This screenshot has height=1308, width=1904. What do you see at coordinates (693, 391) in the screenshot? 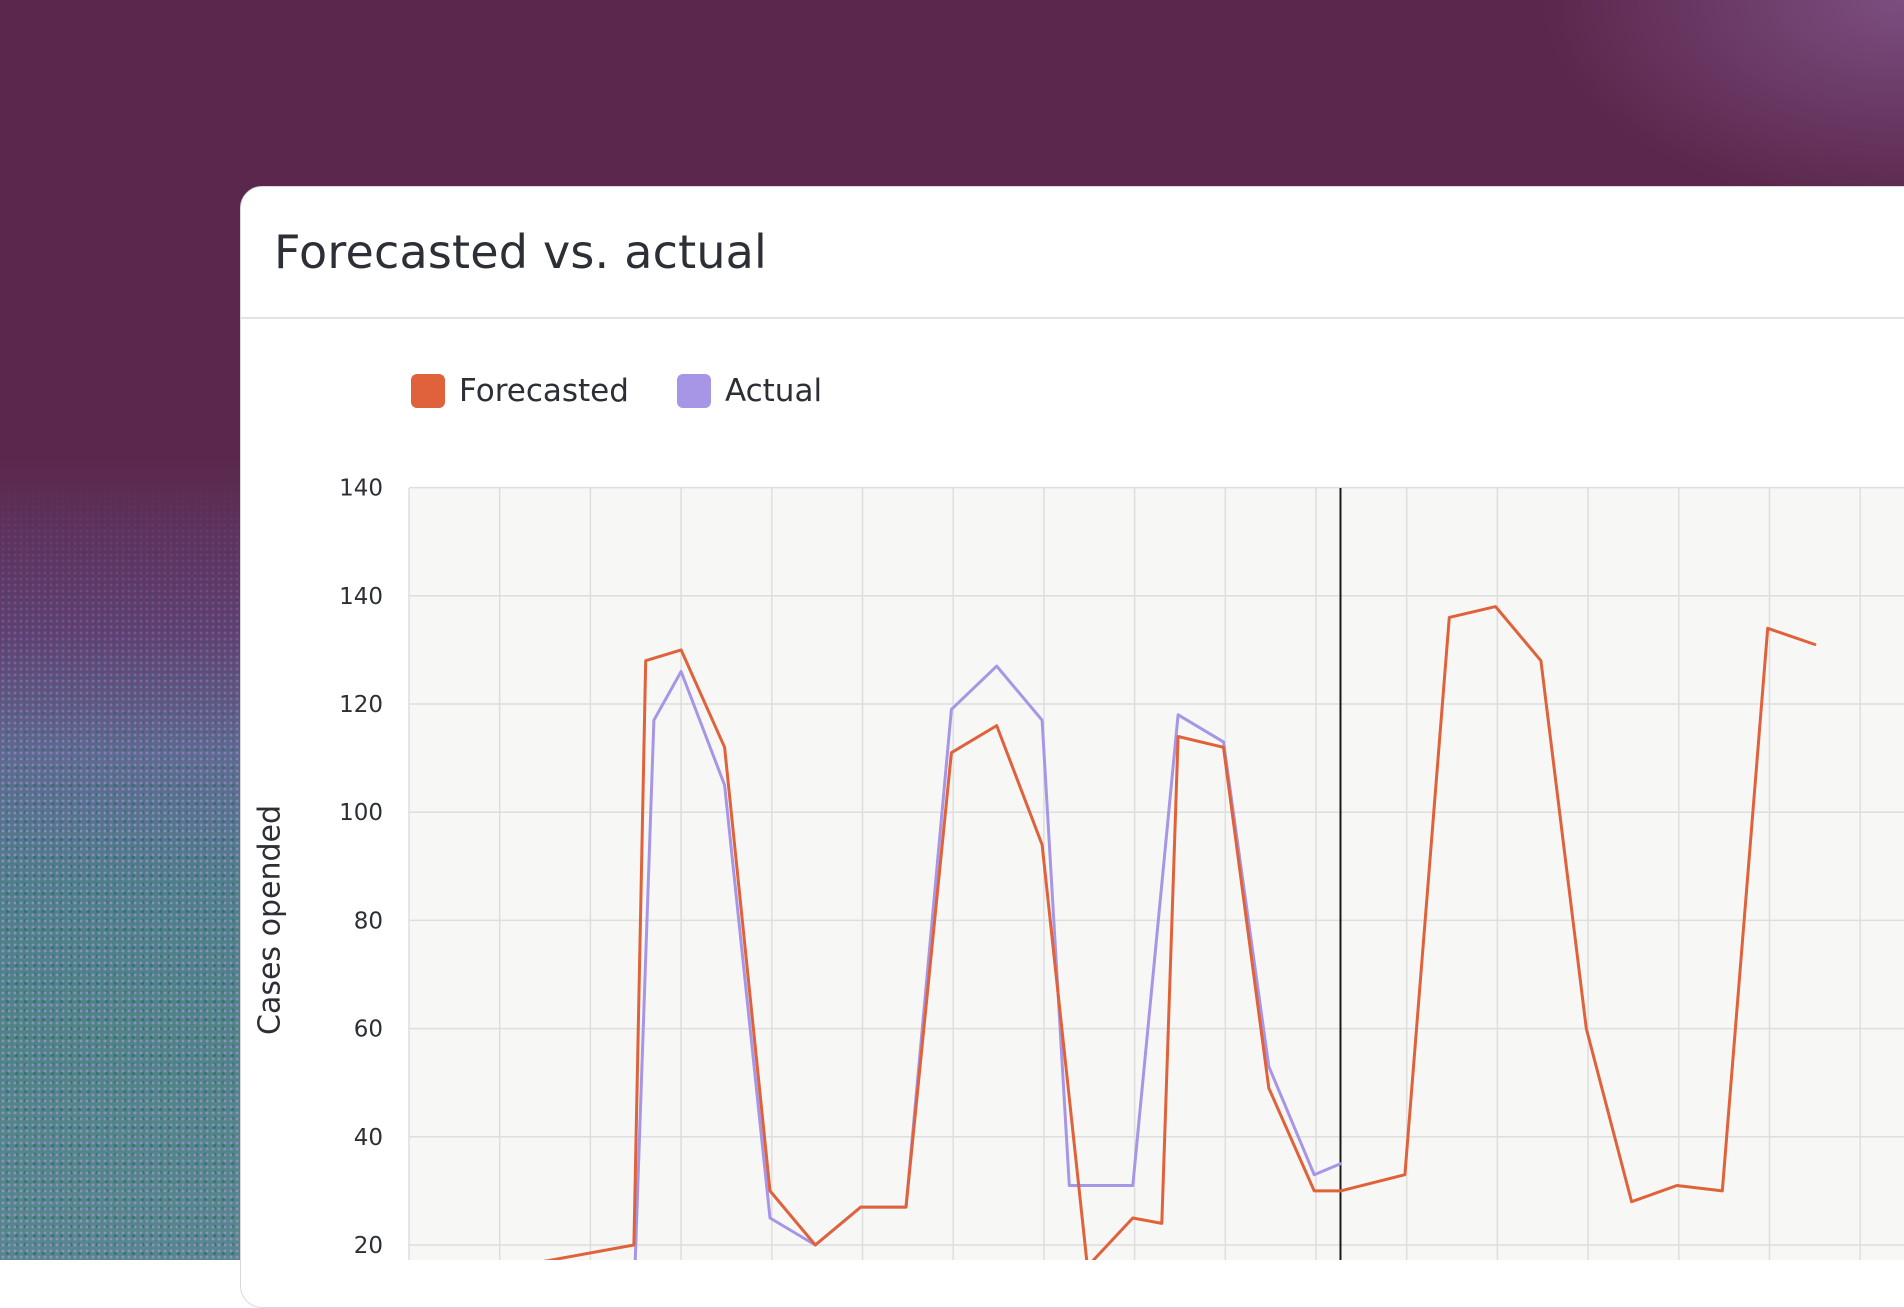
I see `legend-swatch-actual` at bounding box center [693, 391].